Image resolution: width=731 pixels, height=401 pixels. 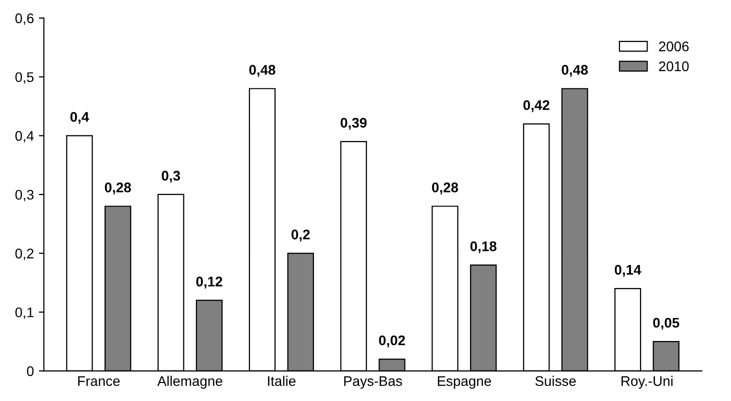 What do you see at coordinates (30, 371) in the screenshot?
I see `y-tick-label: 0` at bounding box center [30, 371].